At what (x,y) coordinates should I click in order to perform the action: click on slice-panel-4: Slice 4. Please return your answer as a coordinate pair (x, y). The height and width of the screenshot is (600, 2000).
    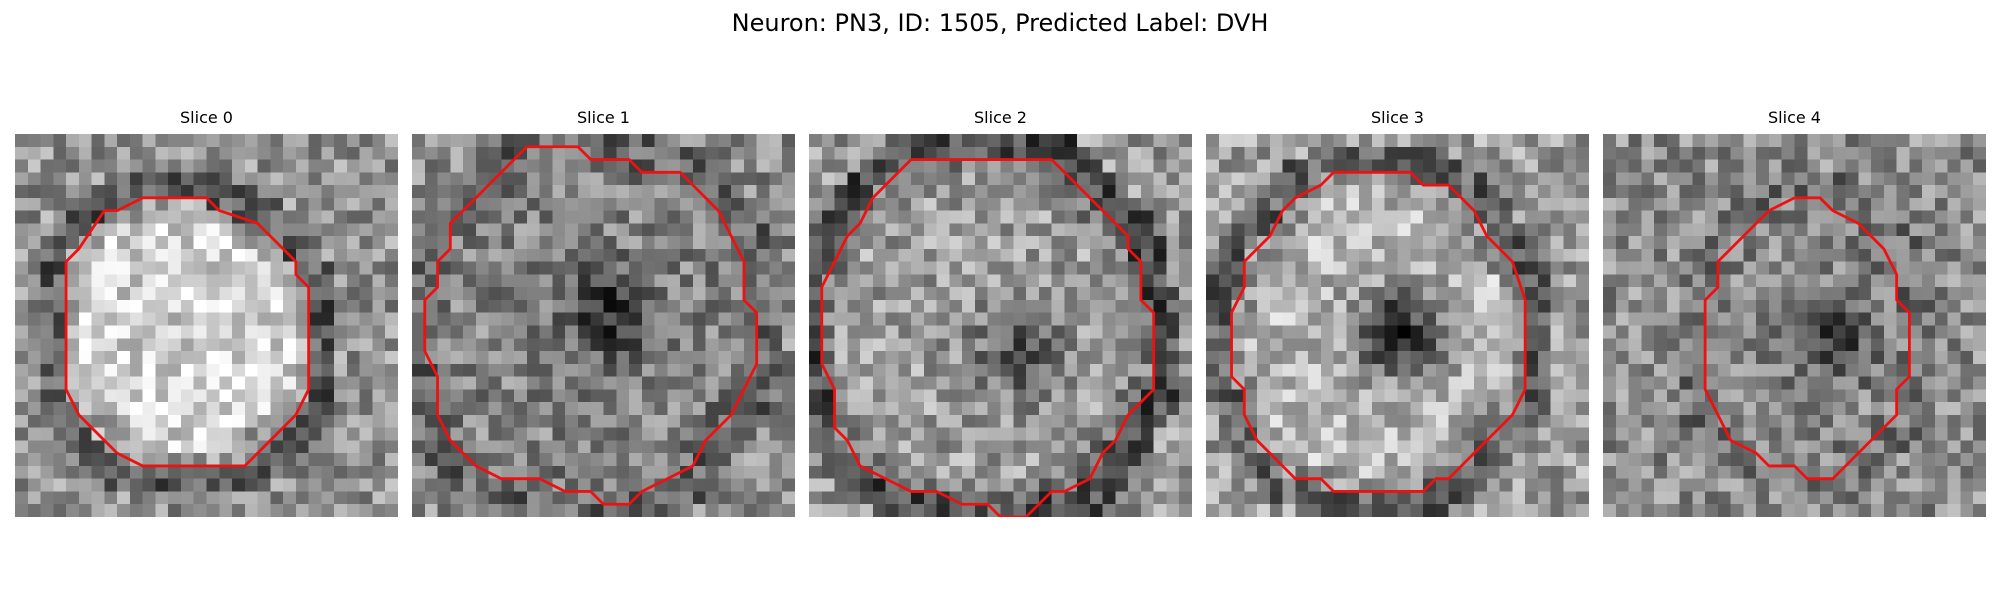
    Looking at the image, I should click on (1794, 312).